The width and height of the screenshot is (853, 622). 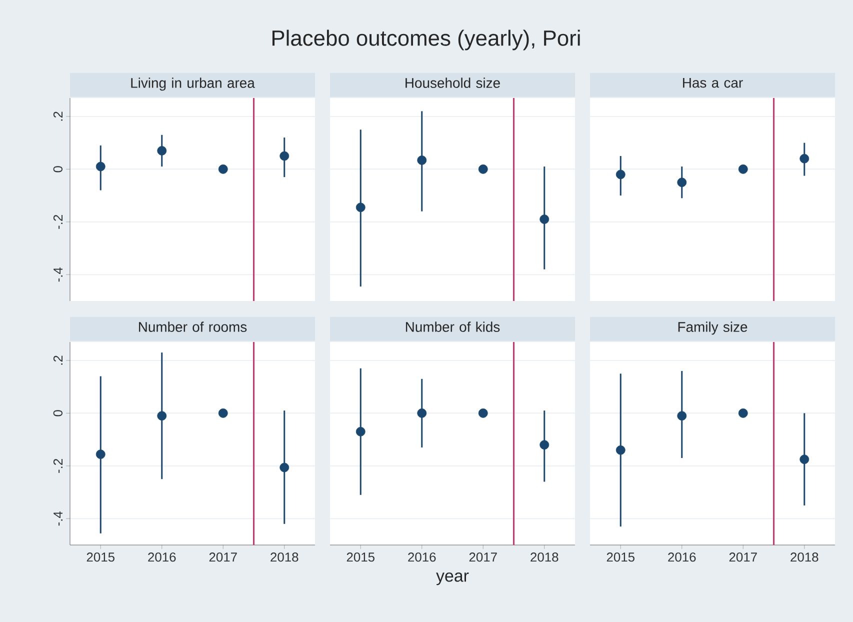 What do you see at coordinates (426, 40) in the screenshot?
I see `text: Placebo outcomes (yearly), Pori` at bounding box center [426, 40].